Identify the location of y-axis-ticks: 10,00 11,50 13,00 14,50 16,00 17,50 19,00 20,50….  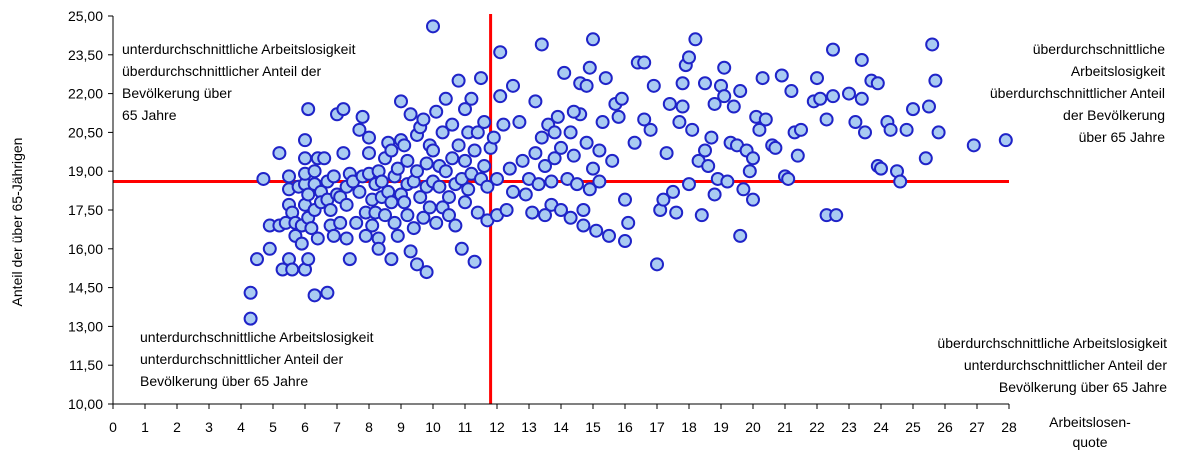
(90, 210).